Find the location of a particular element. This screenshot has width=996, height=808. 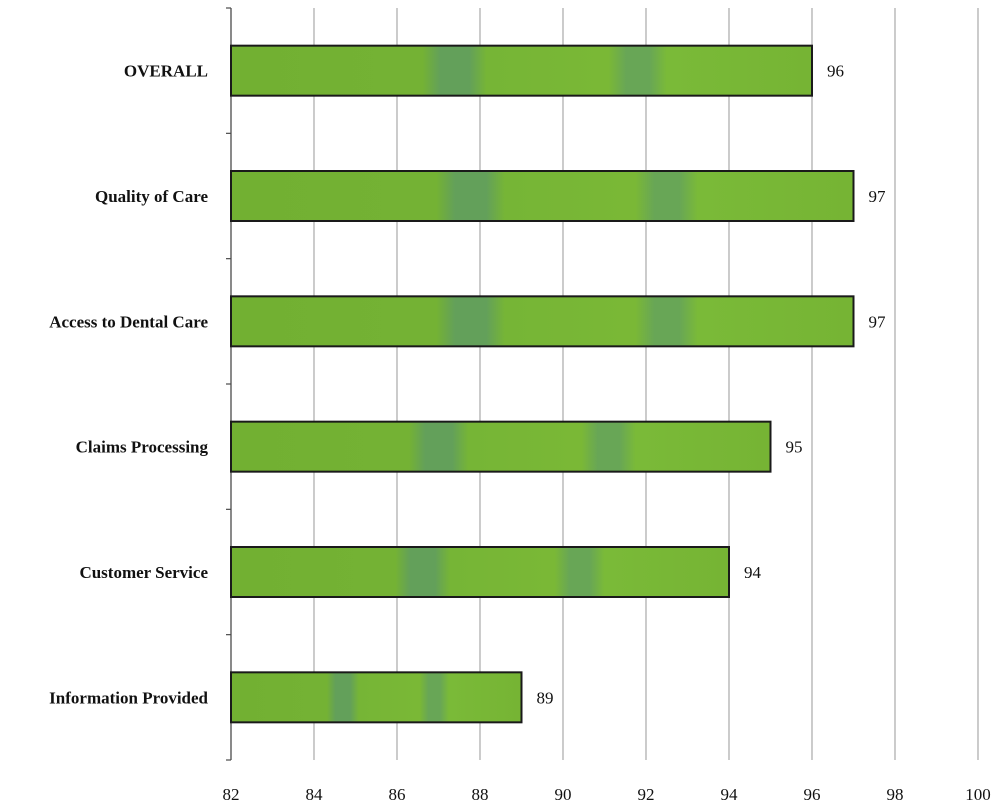

bar-quality-of-care is located at coordinates (542, 196).